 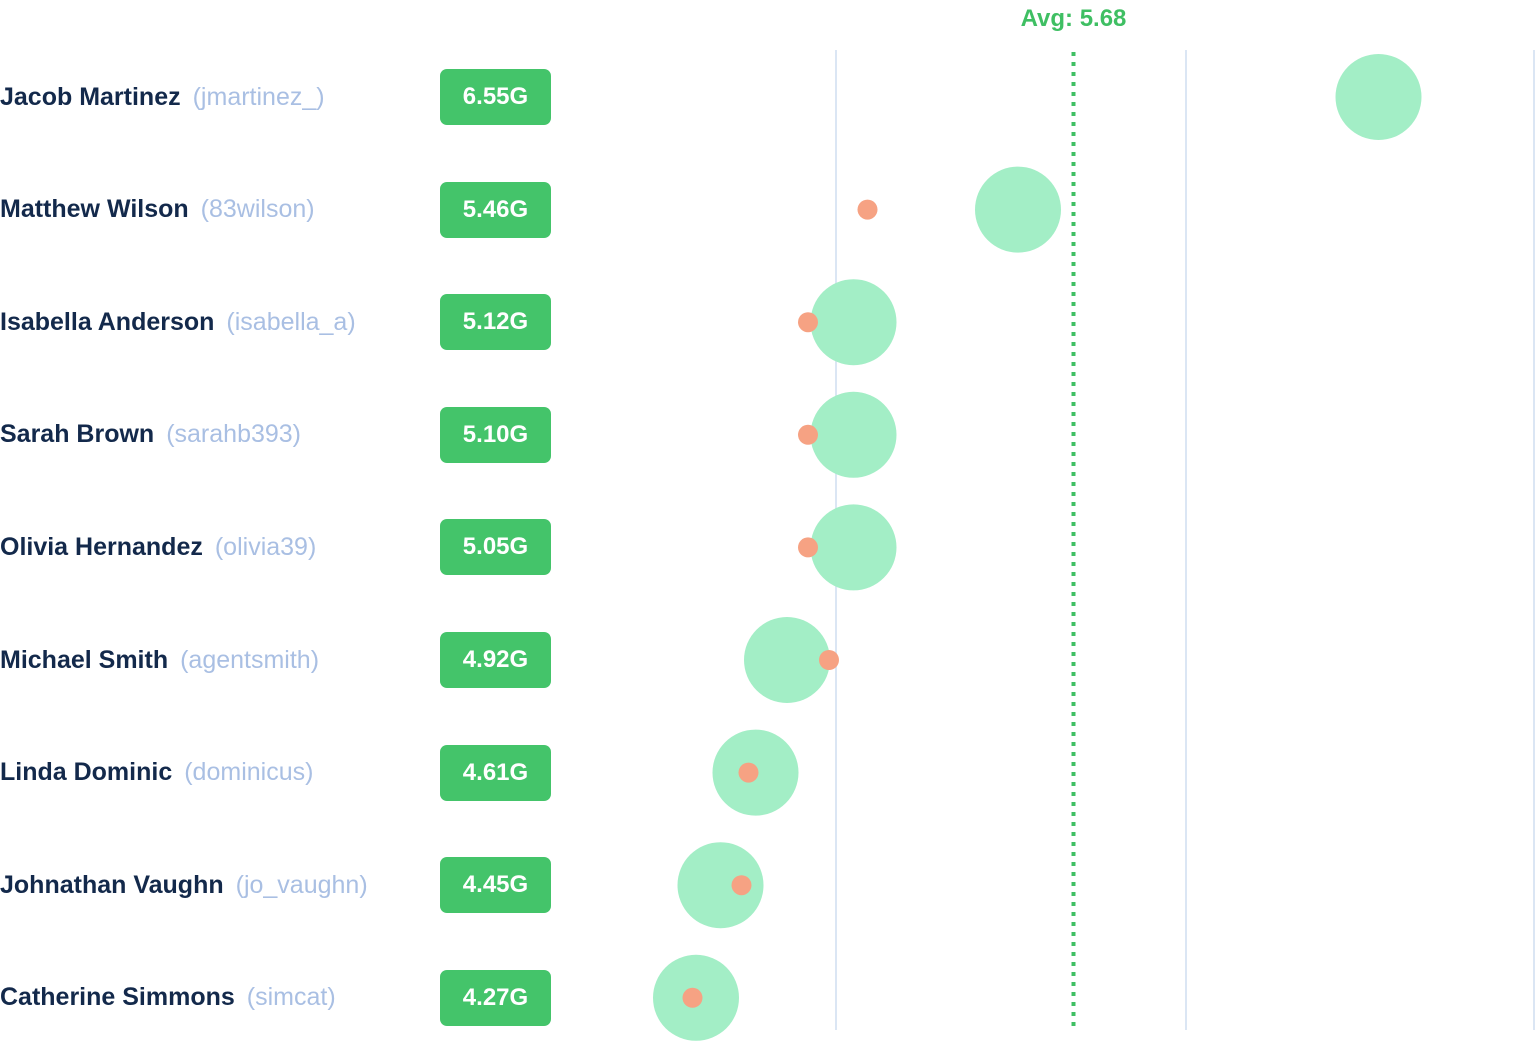 I want to click on person-handle: (olivia39), so click(x=265, y=546).